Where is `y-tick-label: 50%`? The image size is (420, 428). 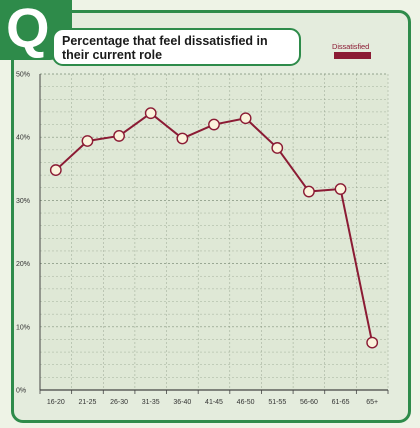
y-tick-label: 50% is located at coordinates (23, 75).